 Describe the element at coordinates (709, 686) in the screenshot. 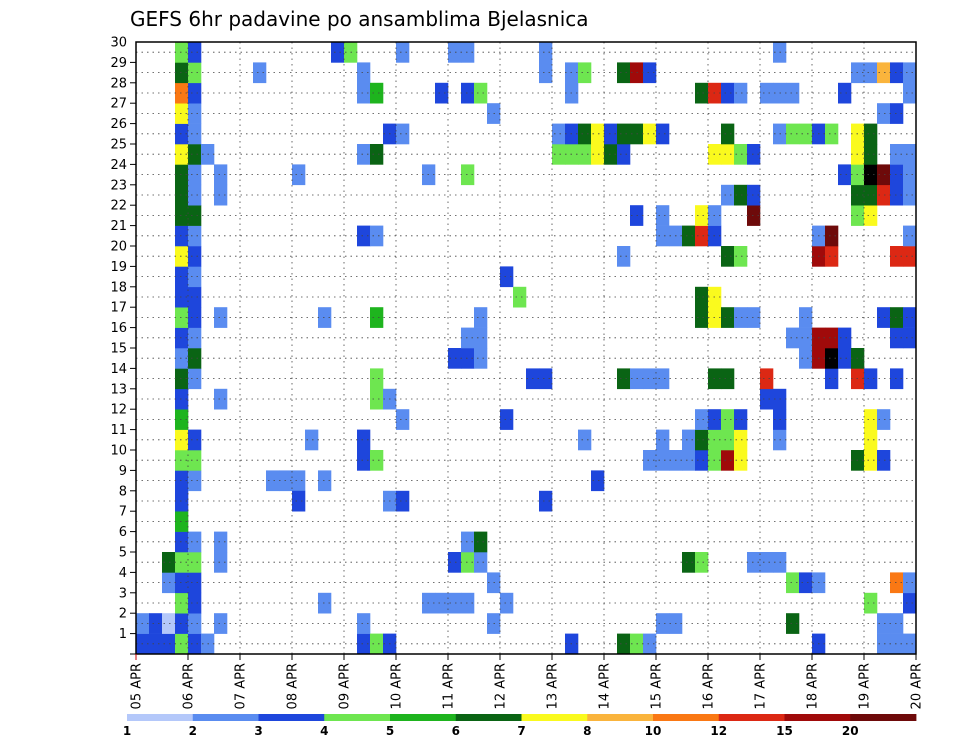

I see `x-tick-label: 16 APR` at that location.